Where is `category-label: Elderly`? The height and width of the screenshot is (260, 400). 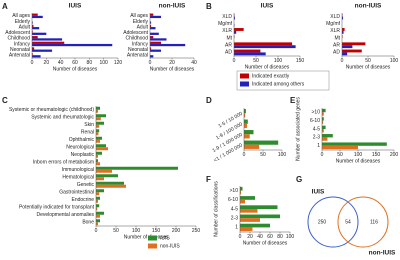 category-label: Elderly is located at coordinates (141, 22).